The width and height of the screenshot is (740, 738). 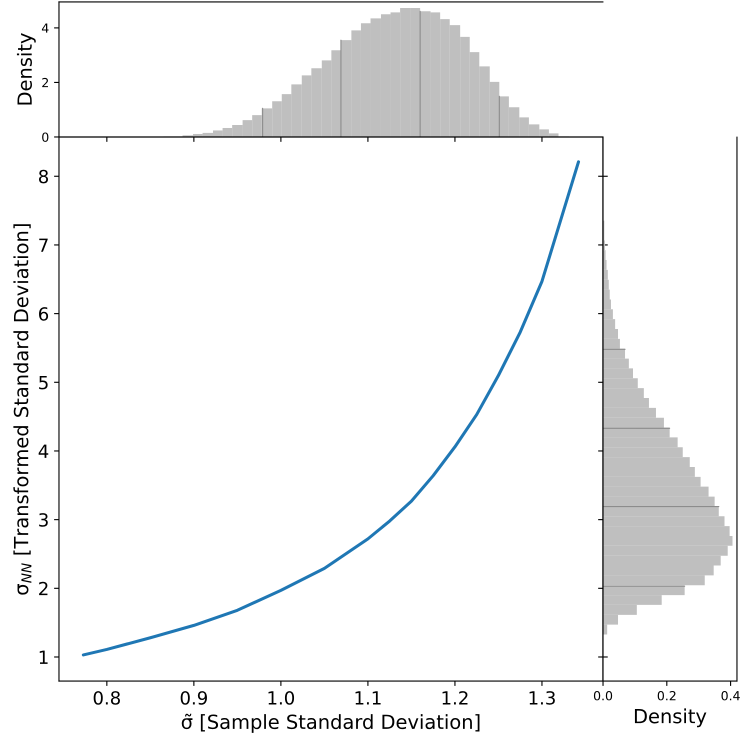 What do you see at coordinates (281, 698) in the screenshot?
I see `x-tick-label: 1.0` at bounding box center [281, 698].